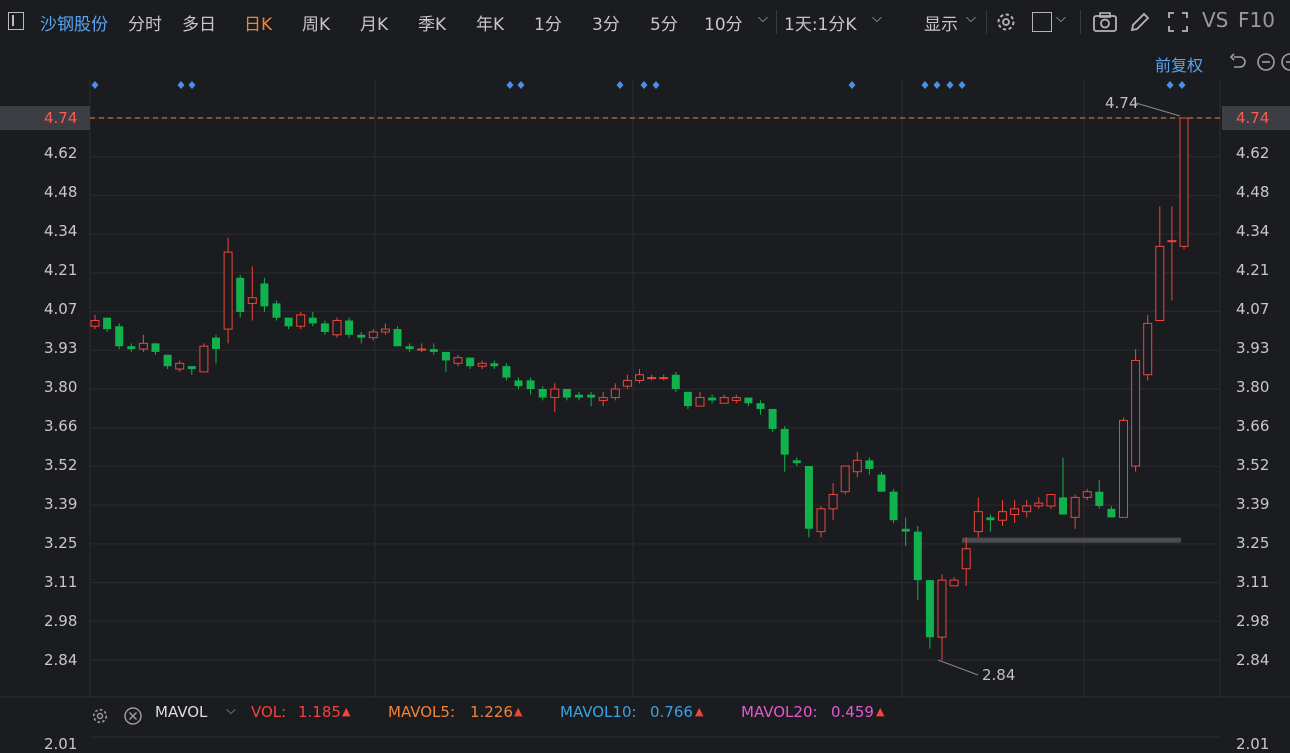 The width and height of the screenshot is (1290, 753). Describe the element at coordinates (598, 712) in the screenshot. I see `mavol10-label: MAVOL10:` at that location.